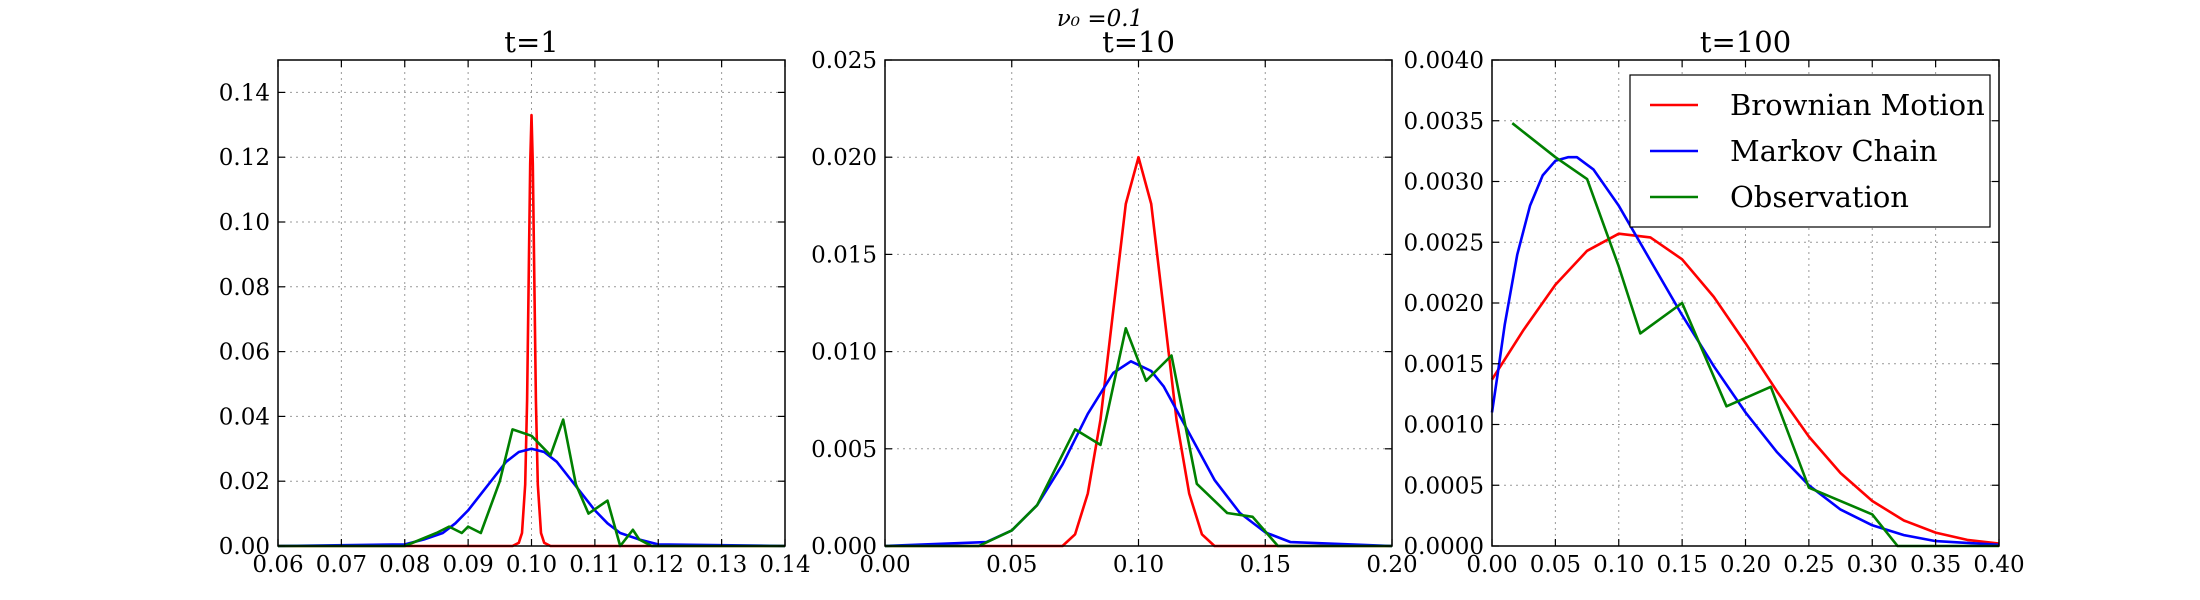 The height and width of the screenshot is (600, 2200). Describe the element at coordinates (1444, 547) in the screenshot. I see `y-tick-label: 0.0000` at that location.